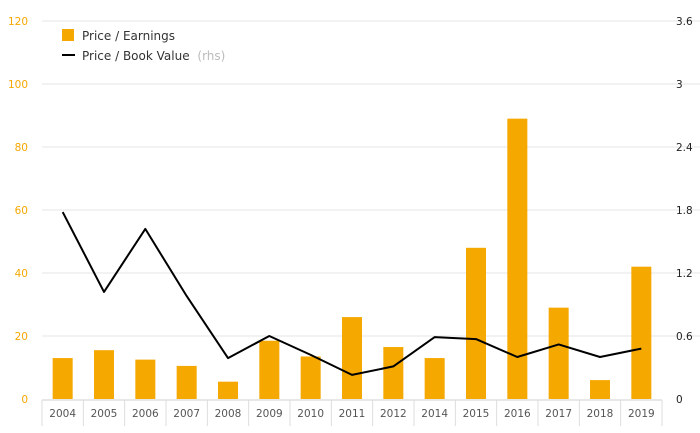 This screenshot has height=433, width=700. Describe the element at coordinates (269, 414) in the screenshot. I see `x-tick-label: 2009` at that location.